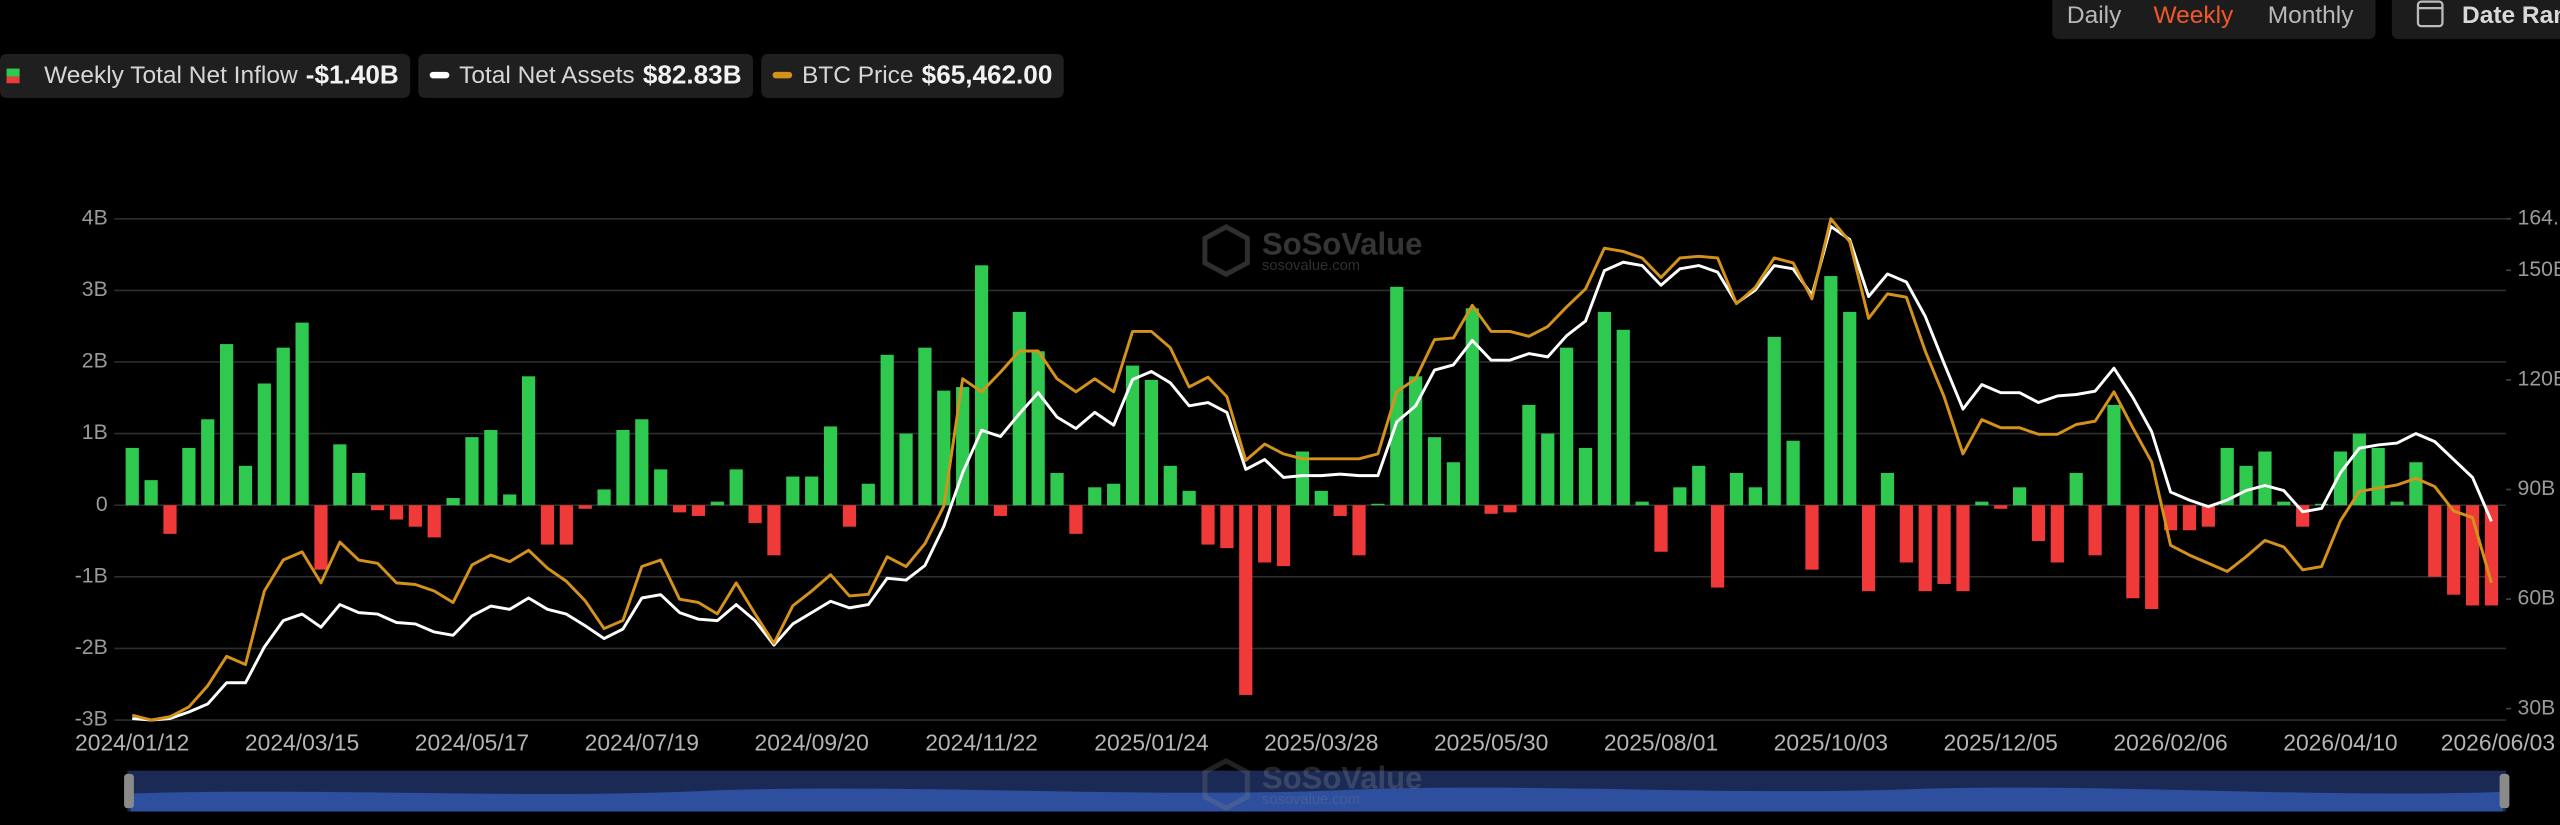 Image resolution: width=2560 pixels, height=825 pixels. Describe the element at coordinates (1151, 743) in the screenshot. I see `x-tick-label: 2025/01/24` at that location.